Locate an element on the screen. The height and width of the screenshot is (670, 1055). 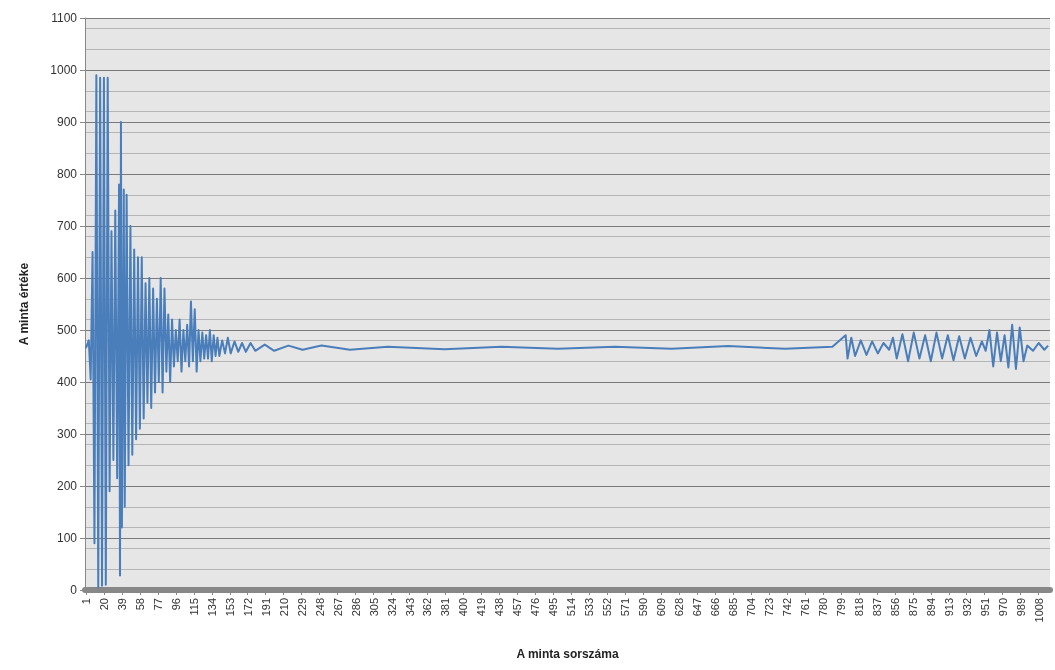
x-tick-label: 761 is located at coordinates (804, 607).